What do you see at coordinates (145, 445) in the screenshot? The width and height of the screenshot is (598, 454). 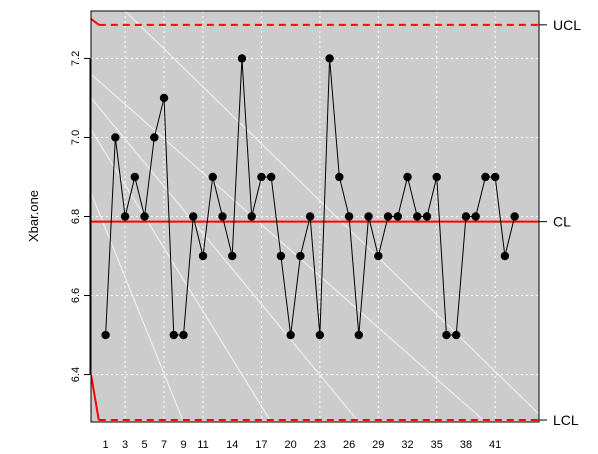 I see `x-tick-label: 5` at bounding box center [145, 445].